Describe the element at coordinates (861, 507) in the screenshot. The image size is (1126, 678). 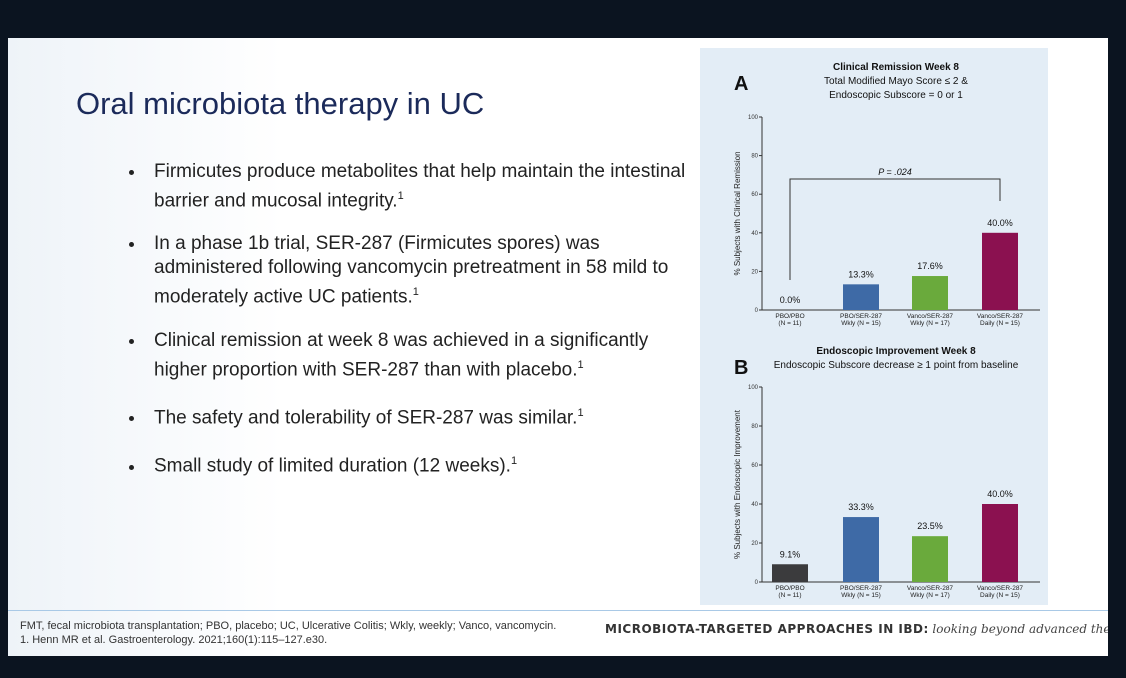
I see `value-label: 33.3%` at that location.